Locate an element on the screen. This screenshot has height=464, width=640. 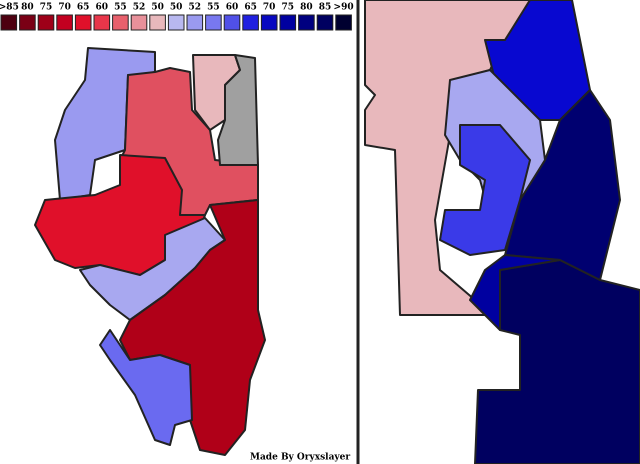
legend-label: >85 is located at coordinates (9, 8).